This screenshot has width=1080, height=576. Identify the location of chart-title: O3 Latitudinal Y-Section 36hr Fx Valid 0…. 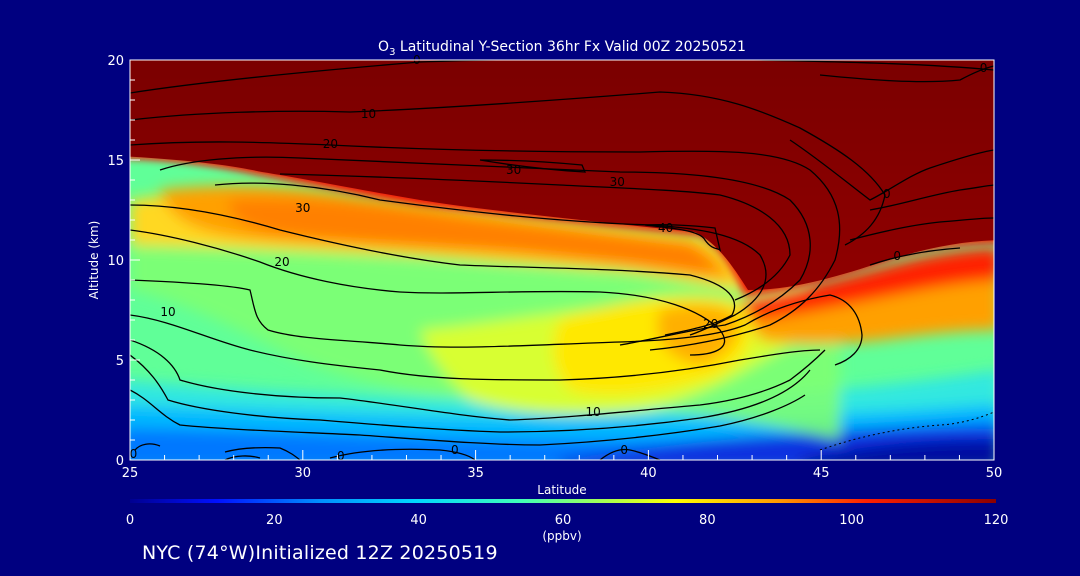
(562, 48).